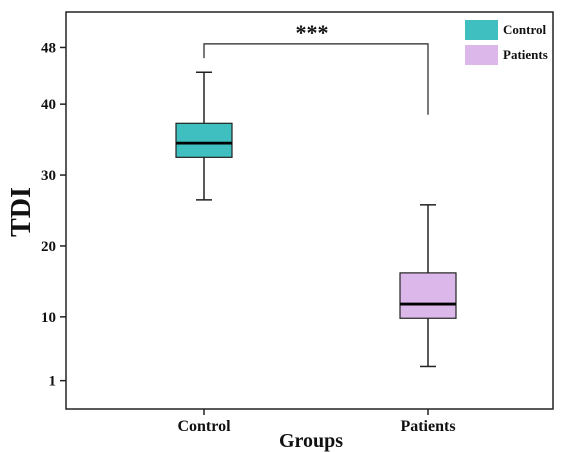  I want to click on y-tick-label: 40, so click(48, 105).